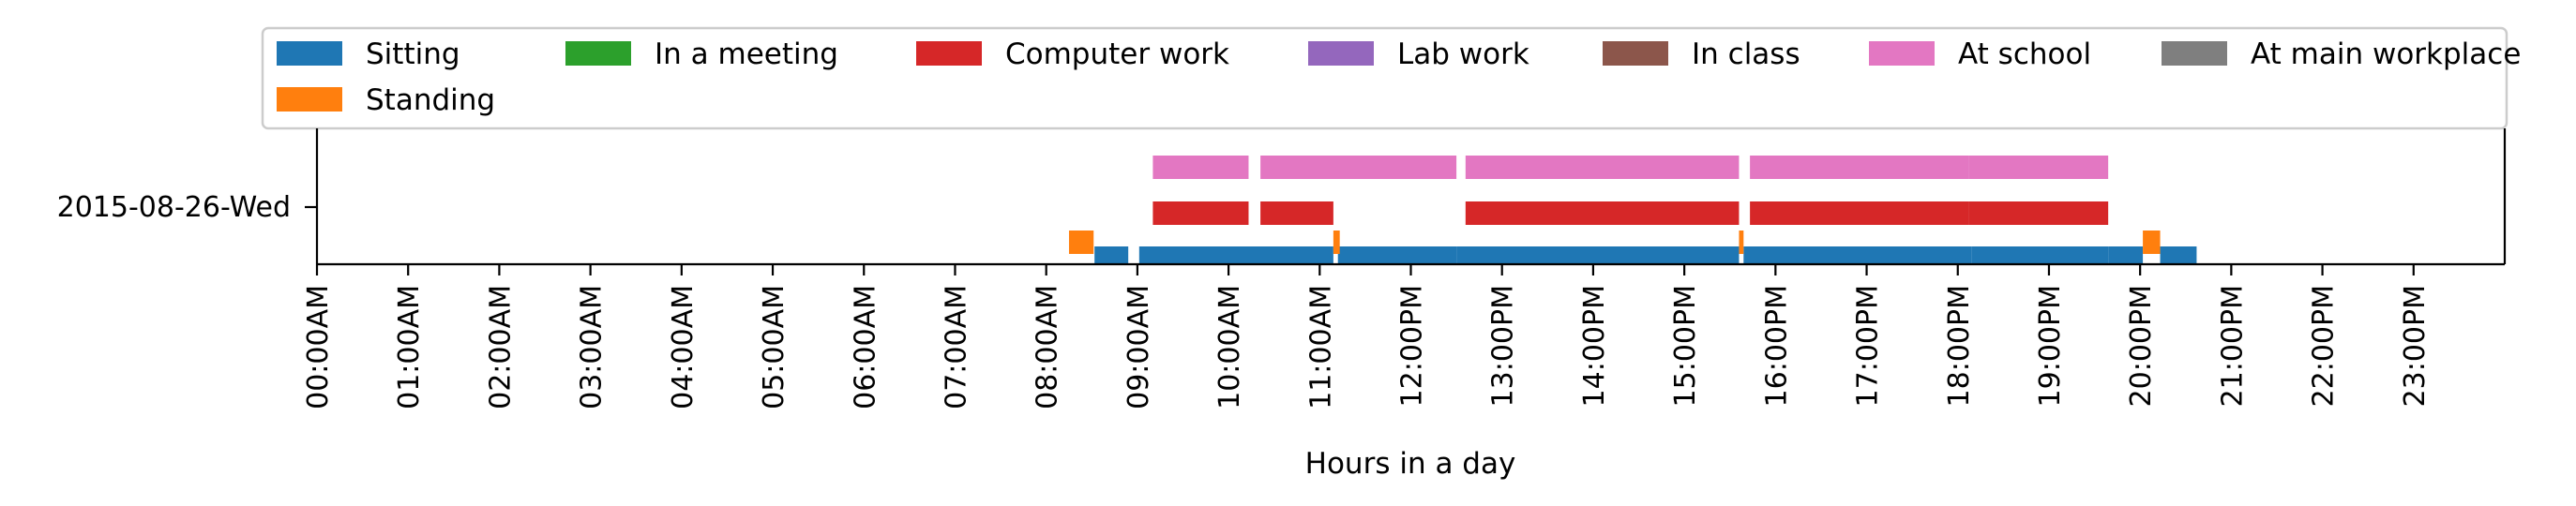 The width and height of the screenshot is (2576, 506). I want to click on x-tick-label: 23:00PM, so click(2415, 346).